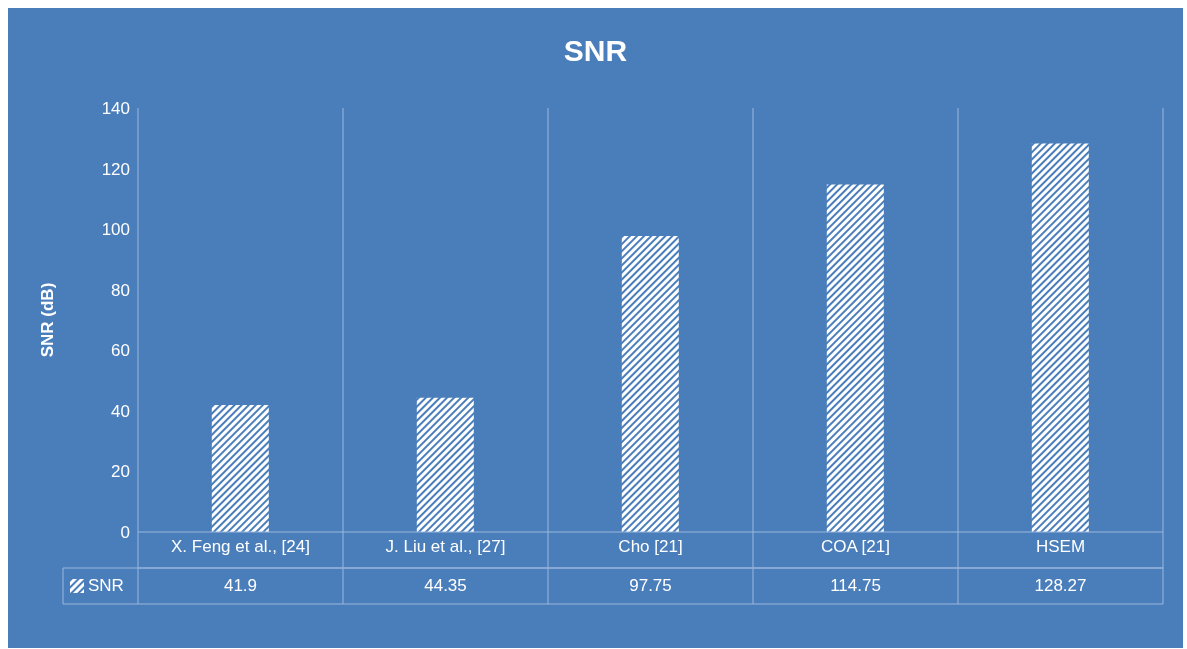 The width and height of the screenshot is (1187, 649). What do you see at coordinates (1060, 586) in the screenshot?
I see `data-label: 128.27` at bounding box center [1060, 586].